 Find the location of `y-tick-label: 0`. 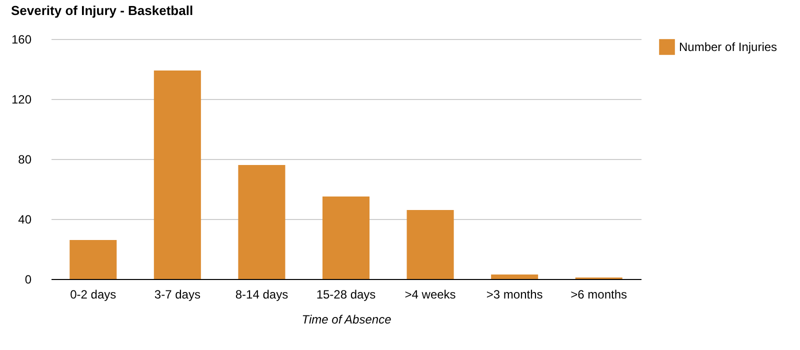

y-tick-label: 0 is located at coordinates (28, 279).